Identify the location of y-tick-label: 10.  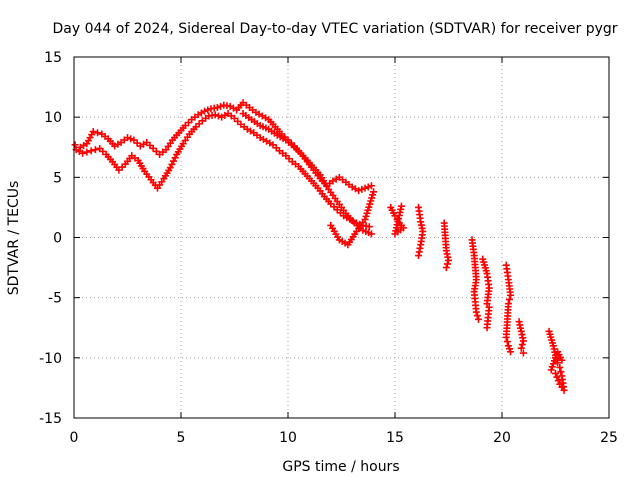
(53, 118).